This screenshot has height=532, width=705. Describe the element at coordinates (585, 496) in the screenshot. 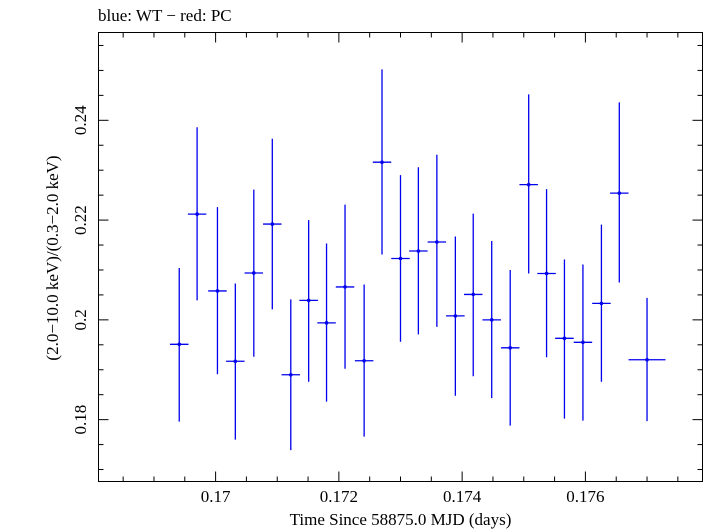

I see `x-tick-label: 0.176` at that location.